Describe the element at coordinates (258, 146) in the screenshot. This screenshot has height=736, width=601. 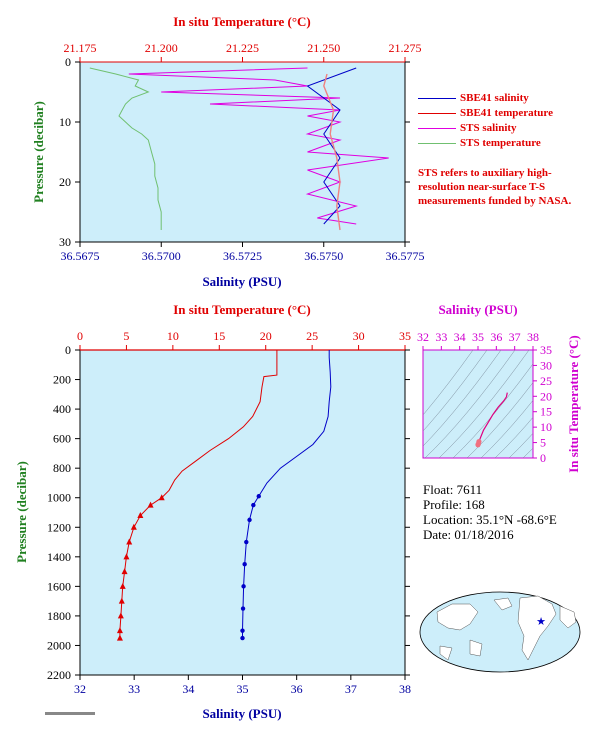
I see `top-series-sts-salinity` at that location.